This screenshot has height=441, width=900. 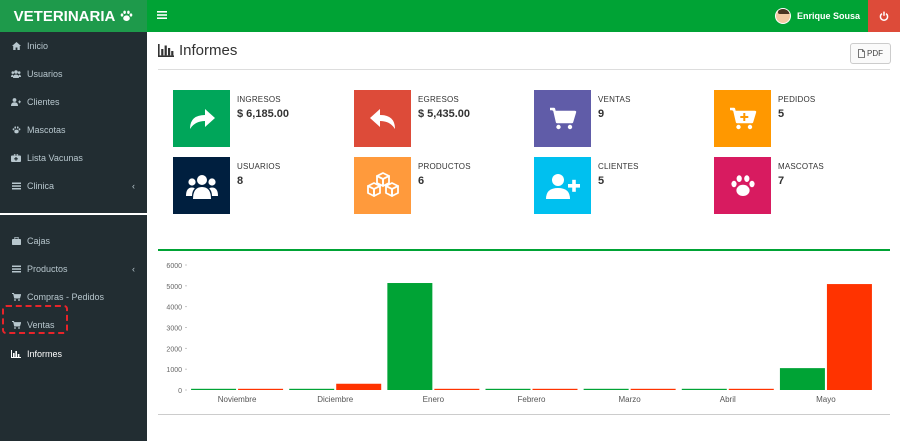 I want to click on cart-plus-icon, so click(x=742, y=118).